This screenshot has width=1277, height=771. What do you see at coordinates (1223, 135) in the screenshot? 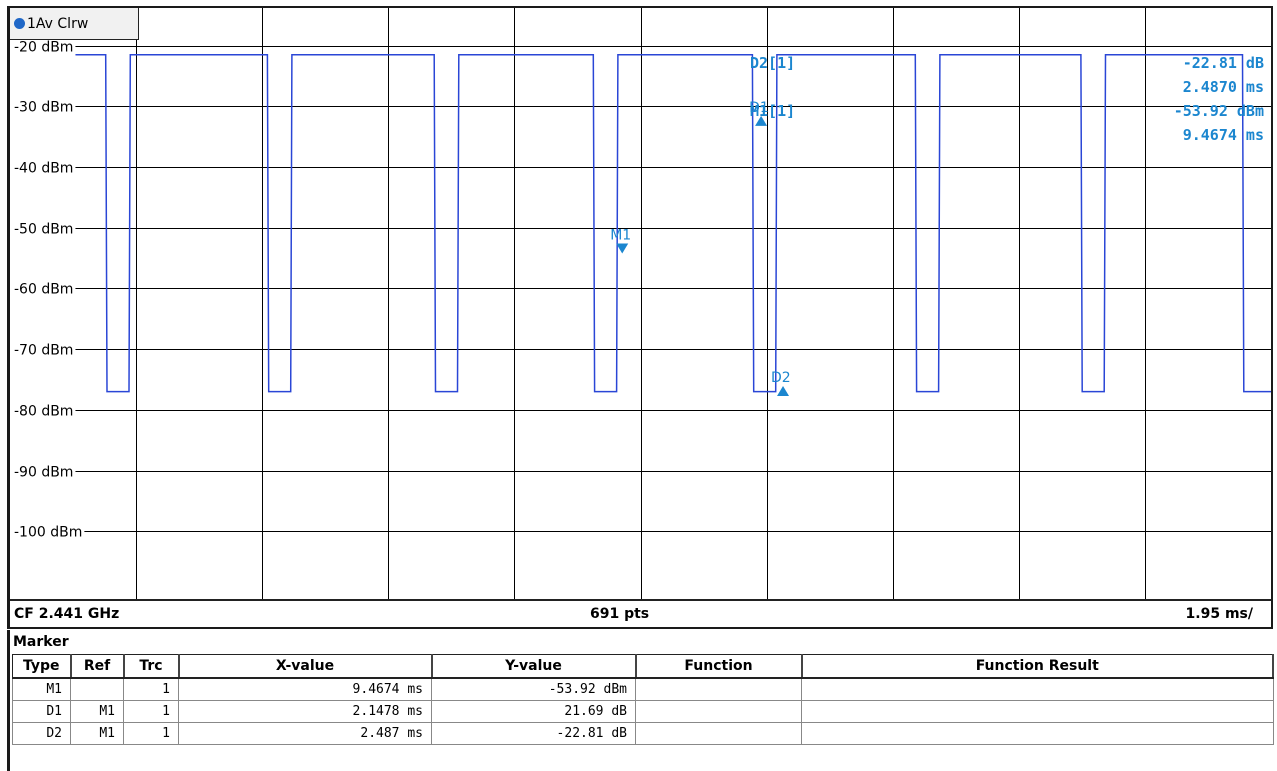
I see `readout-value: 9.4674 ms` at bounding box center [1223, 135].